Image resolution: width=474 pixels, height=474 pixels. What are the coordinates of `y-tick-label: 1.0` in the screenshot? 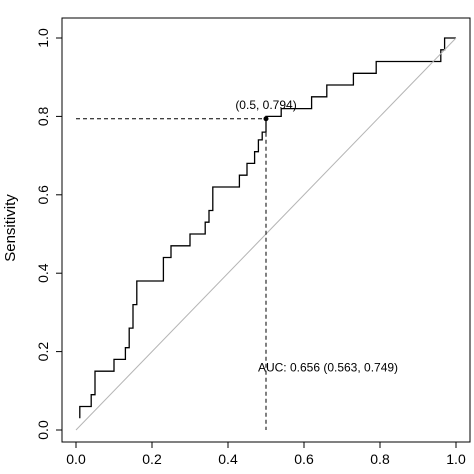 It's located at (43, 38).